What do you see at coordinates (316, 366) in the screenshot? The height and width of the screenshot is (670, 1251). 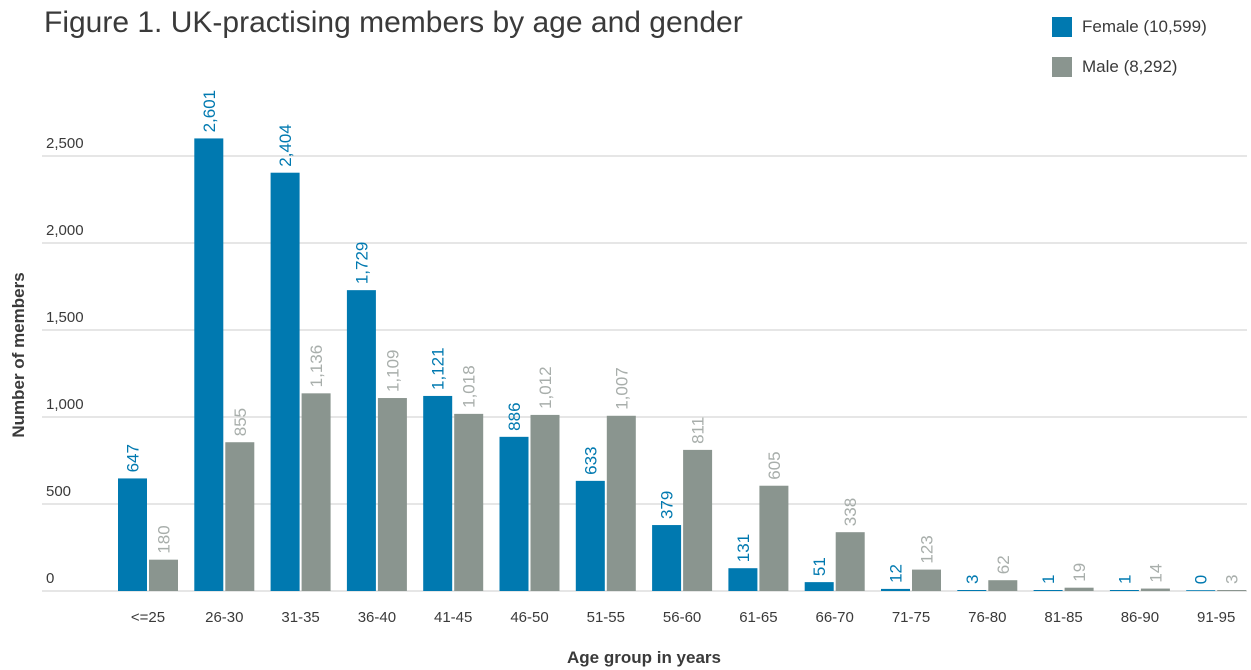 I see `data-label-male: 1,136` at bounding box center [316, 366].